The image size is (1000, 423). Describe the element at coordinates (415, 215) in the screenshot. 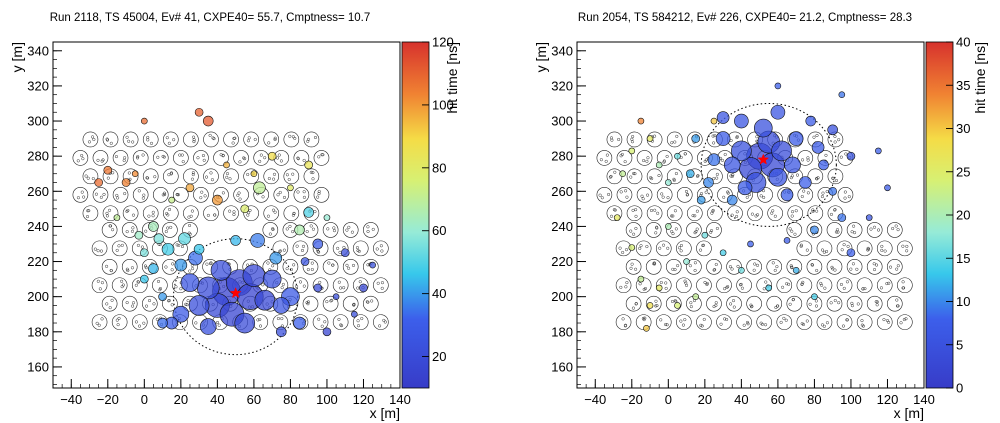

I see `left-colorbar` at that location.